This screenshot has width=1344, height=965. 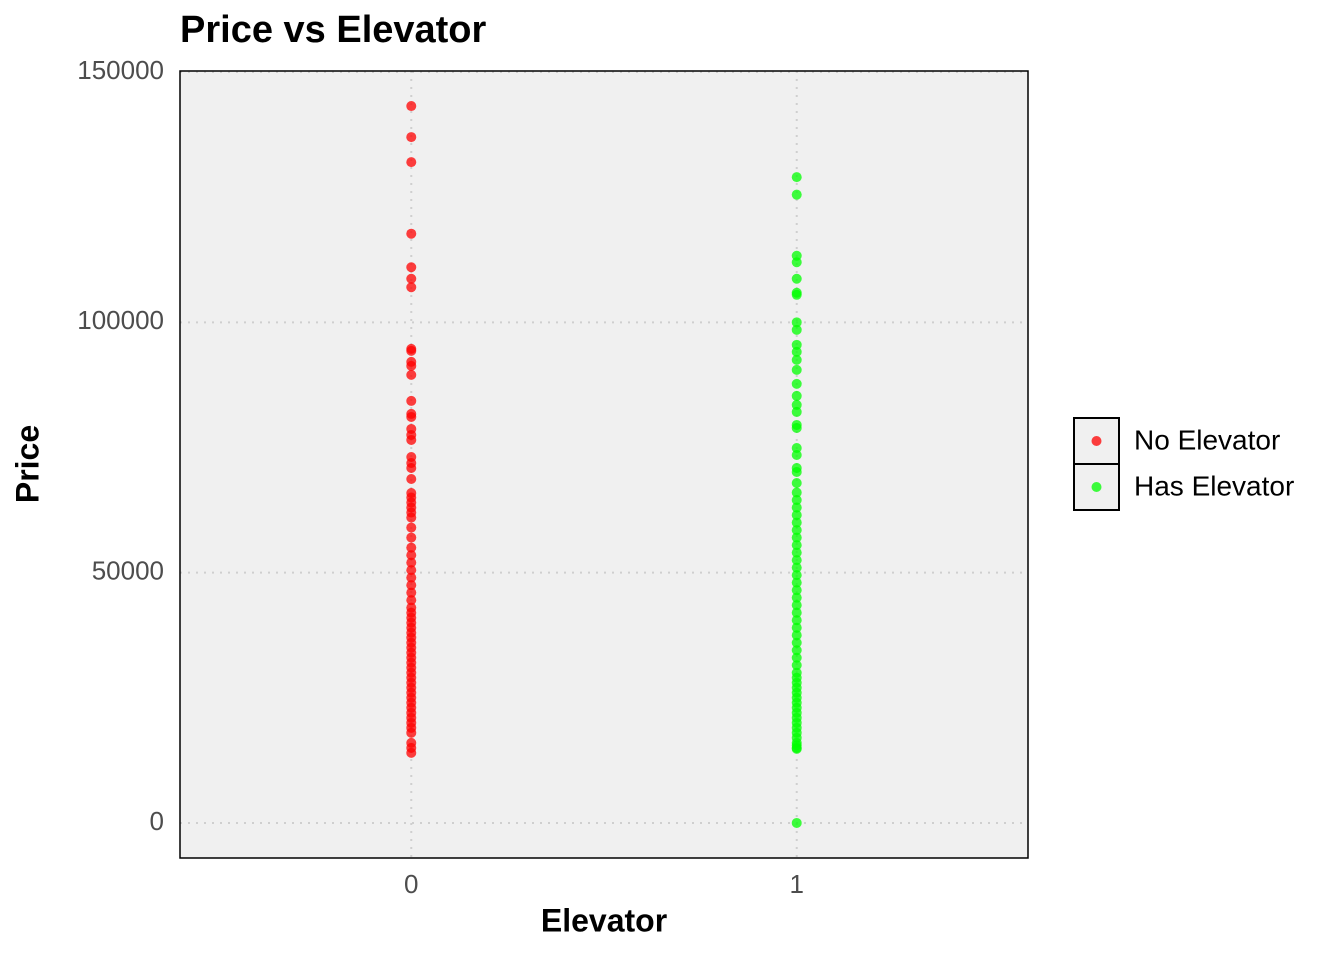 I want to click on y-tick-label: 150000, so click(x=120, y=70).